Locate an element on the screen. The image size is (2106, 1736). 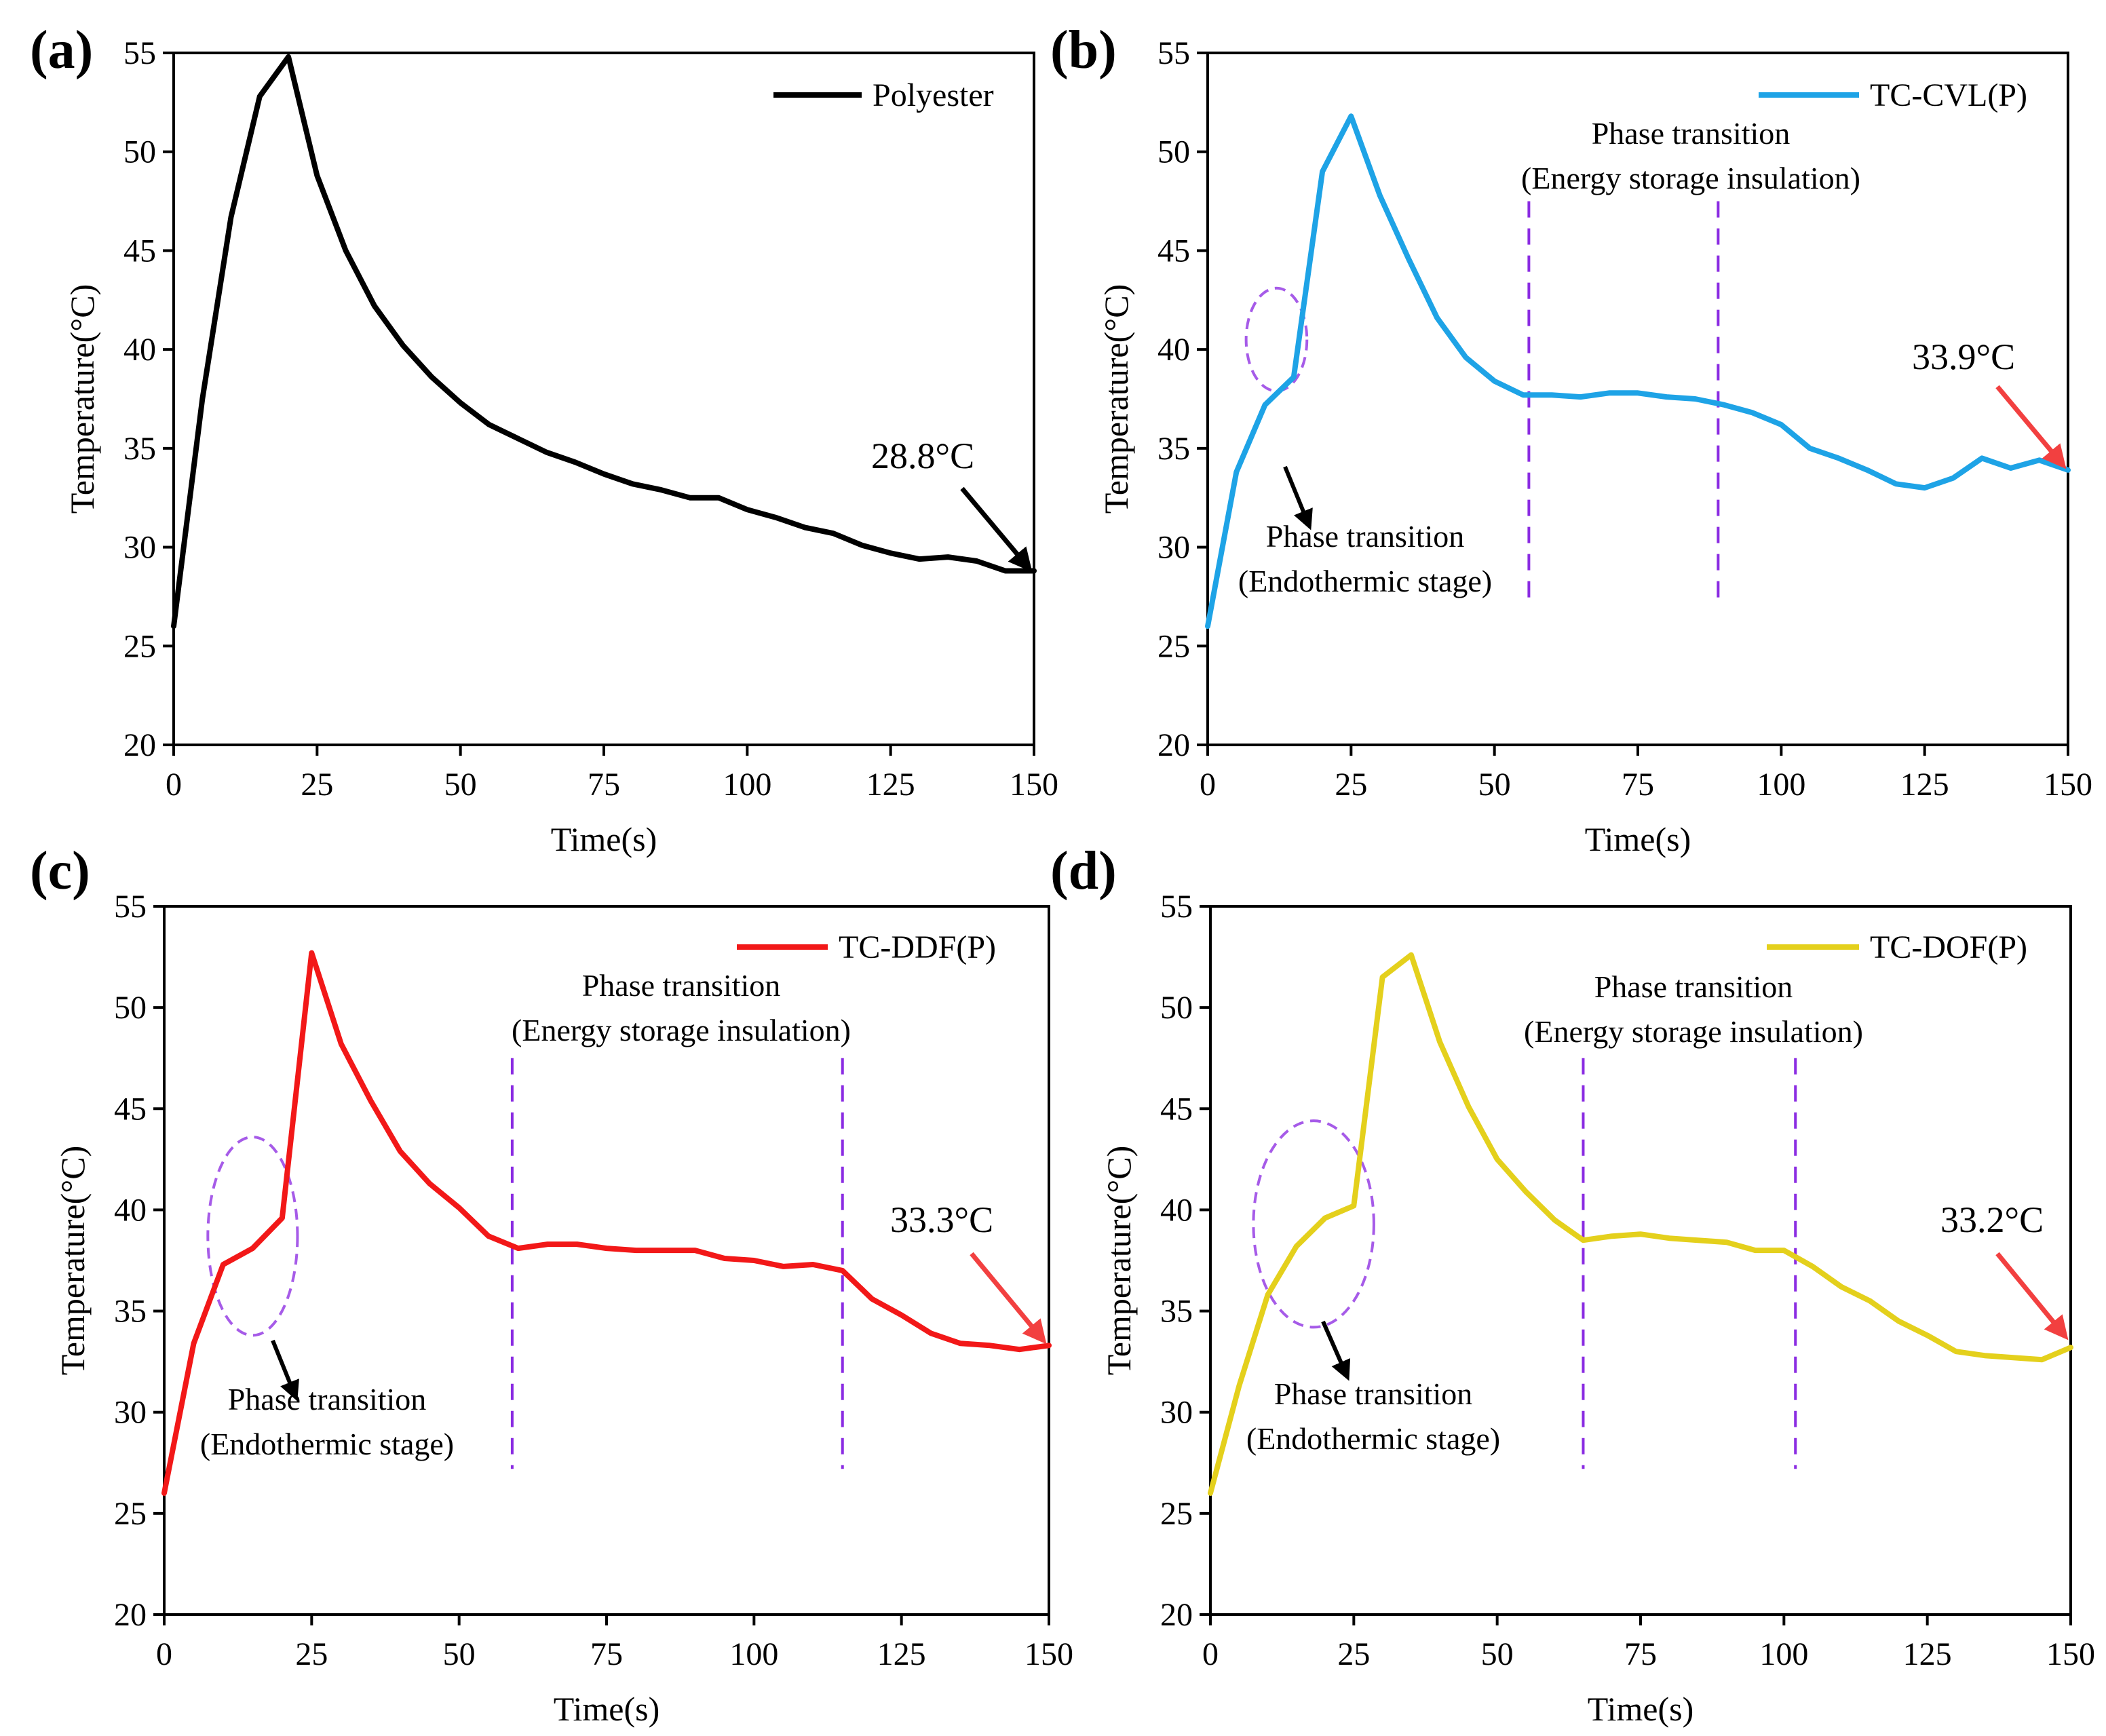
legend-label: TC-DOF(P) is located at coordinates (1948, 947).